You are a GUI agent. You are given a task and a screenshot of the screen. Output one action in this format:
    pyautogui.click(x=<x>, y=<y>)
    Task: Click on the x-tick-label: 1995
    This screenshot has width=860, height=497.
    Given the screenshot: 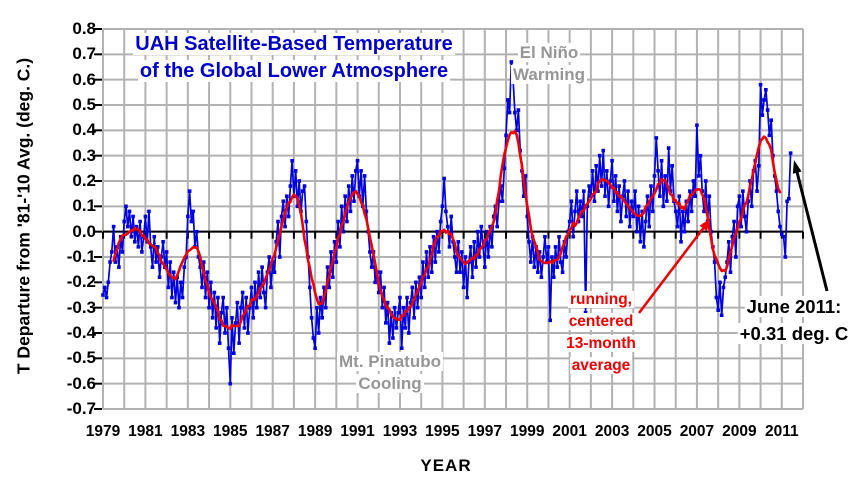 What is the action you would take?
    pyautogui.click(x=442, y=431)
    